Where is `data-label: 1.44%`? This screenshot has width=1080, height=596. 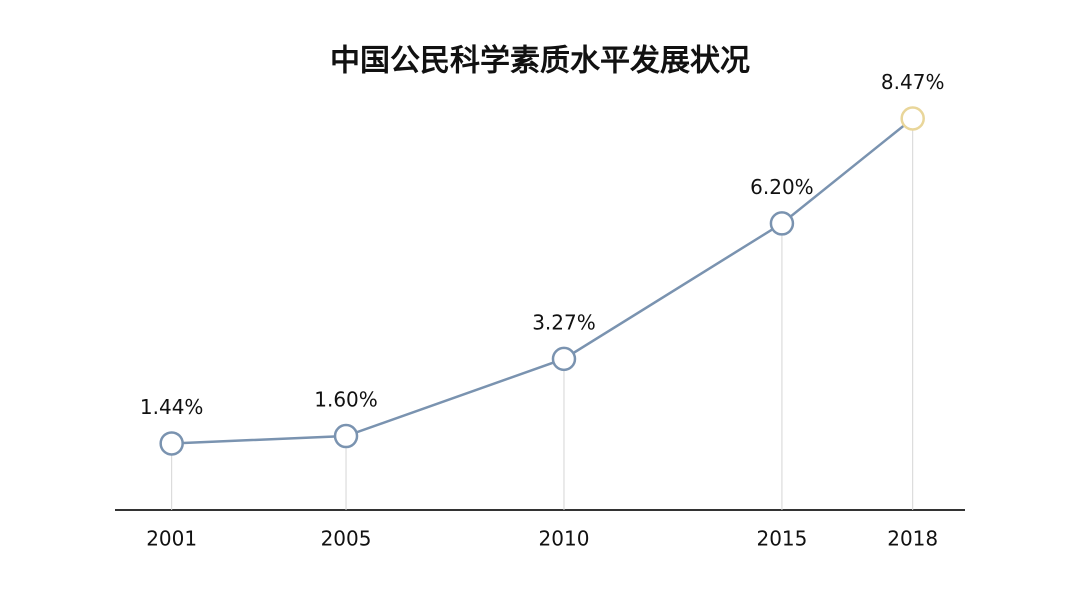
data-label: 1.44% is located at coordinates (172, 407).